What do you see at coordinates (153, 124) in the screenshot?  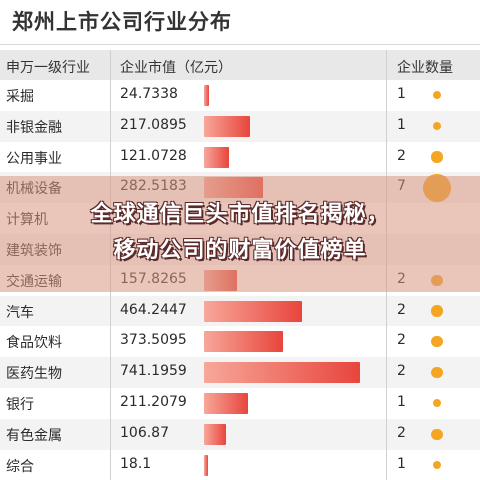 I see `market-value-cell: 217.0895` at bounding box center [153, 124].